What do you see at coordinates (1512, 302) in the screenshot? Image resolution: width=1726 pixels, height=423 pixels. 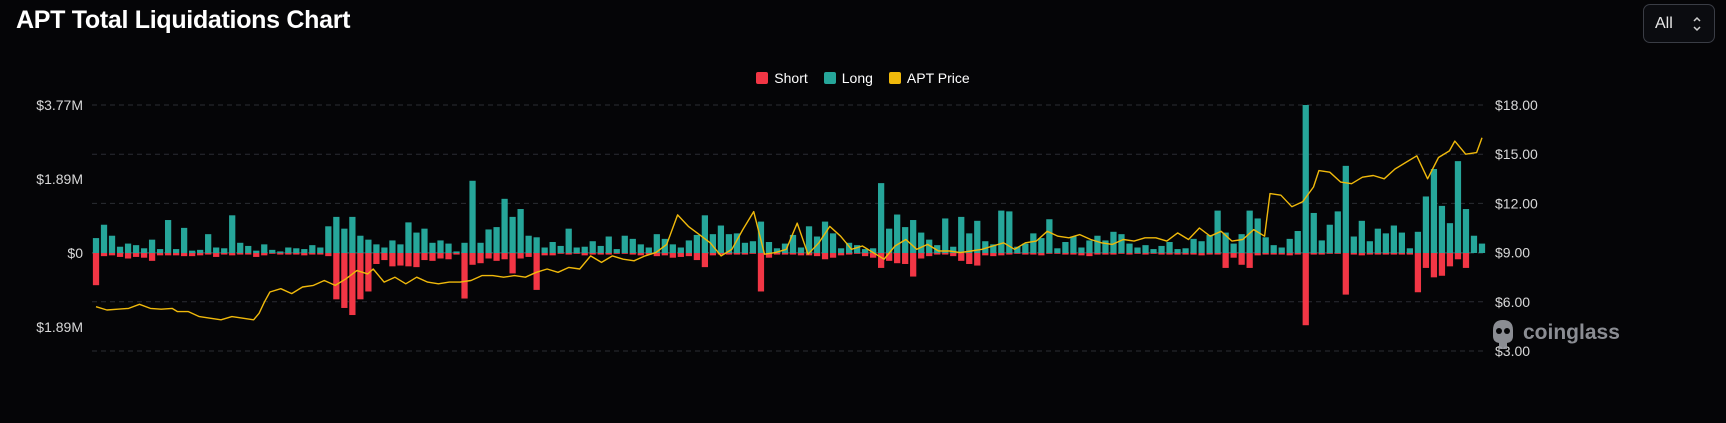 I see `y-right-tick-label: $6.00` at bounding box center [1512, 302].